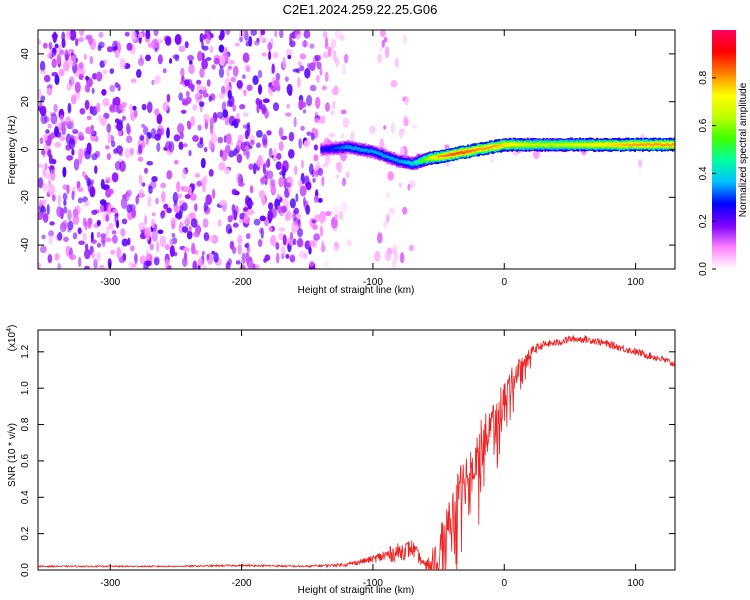  What do you see at coordinates (373, 583) in the screenshot?
I see `snr-x-tick-label: -100` at bounding box center [373, 583].